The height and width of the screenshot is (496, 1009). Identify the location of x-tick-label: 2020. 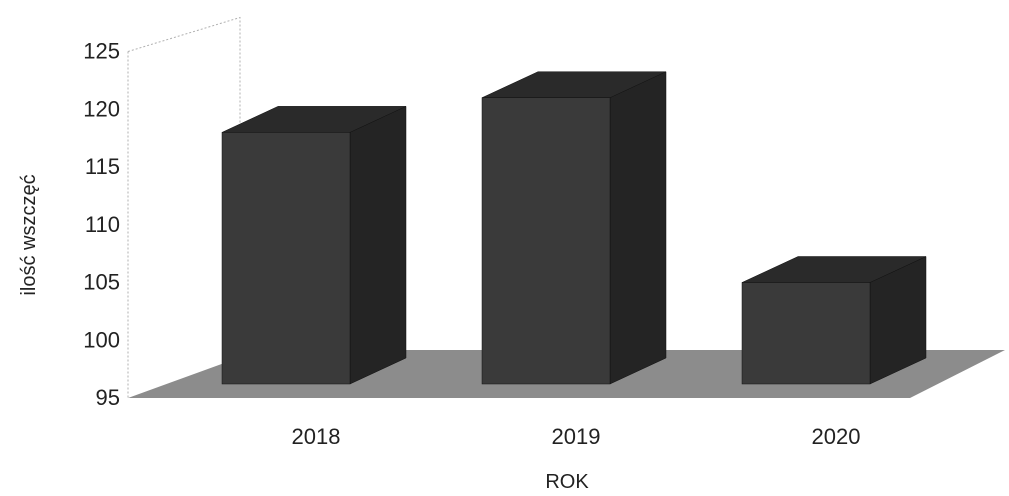
(836, 436).